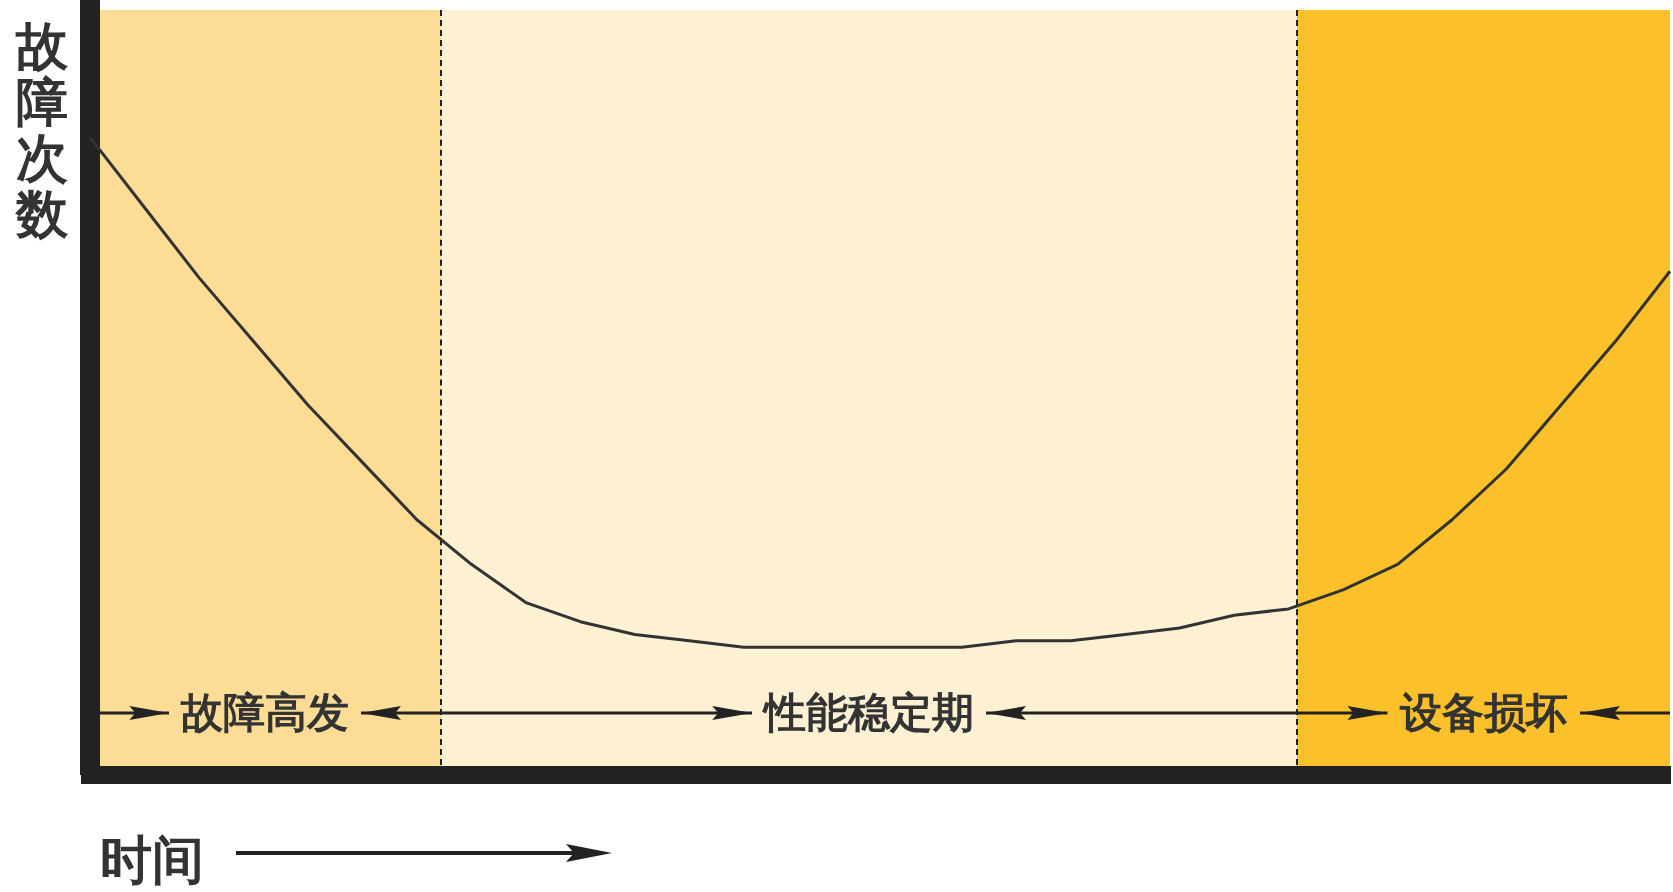  Describe the element at coordinates (265, 712) in the screenshot. I see `annotation: 故障高发` at that location.